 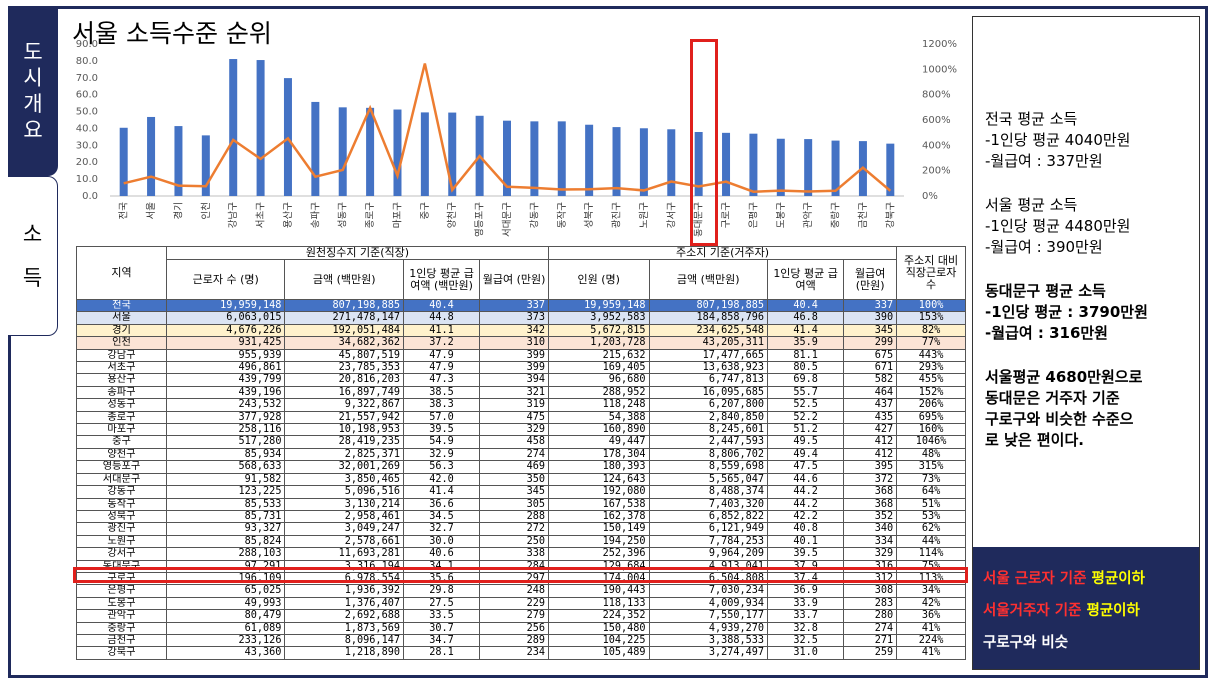 I want to click on value-cell: 73%, so click(x=931, y=479).